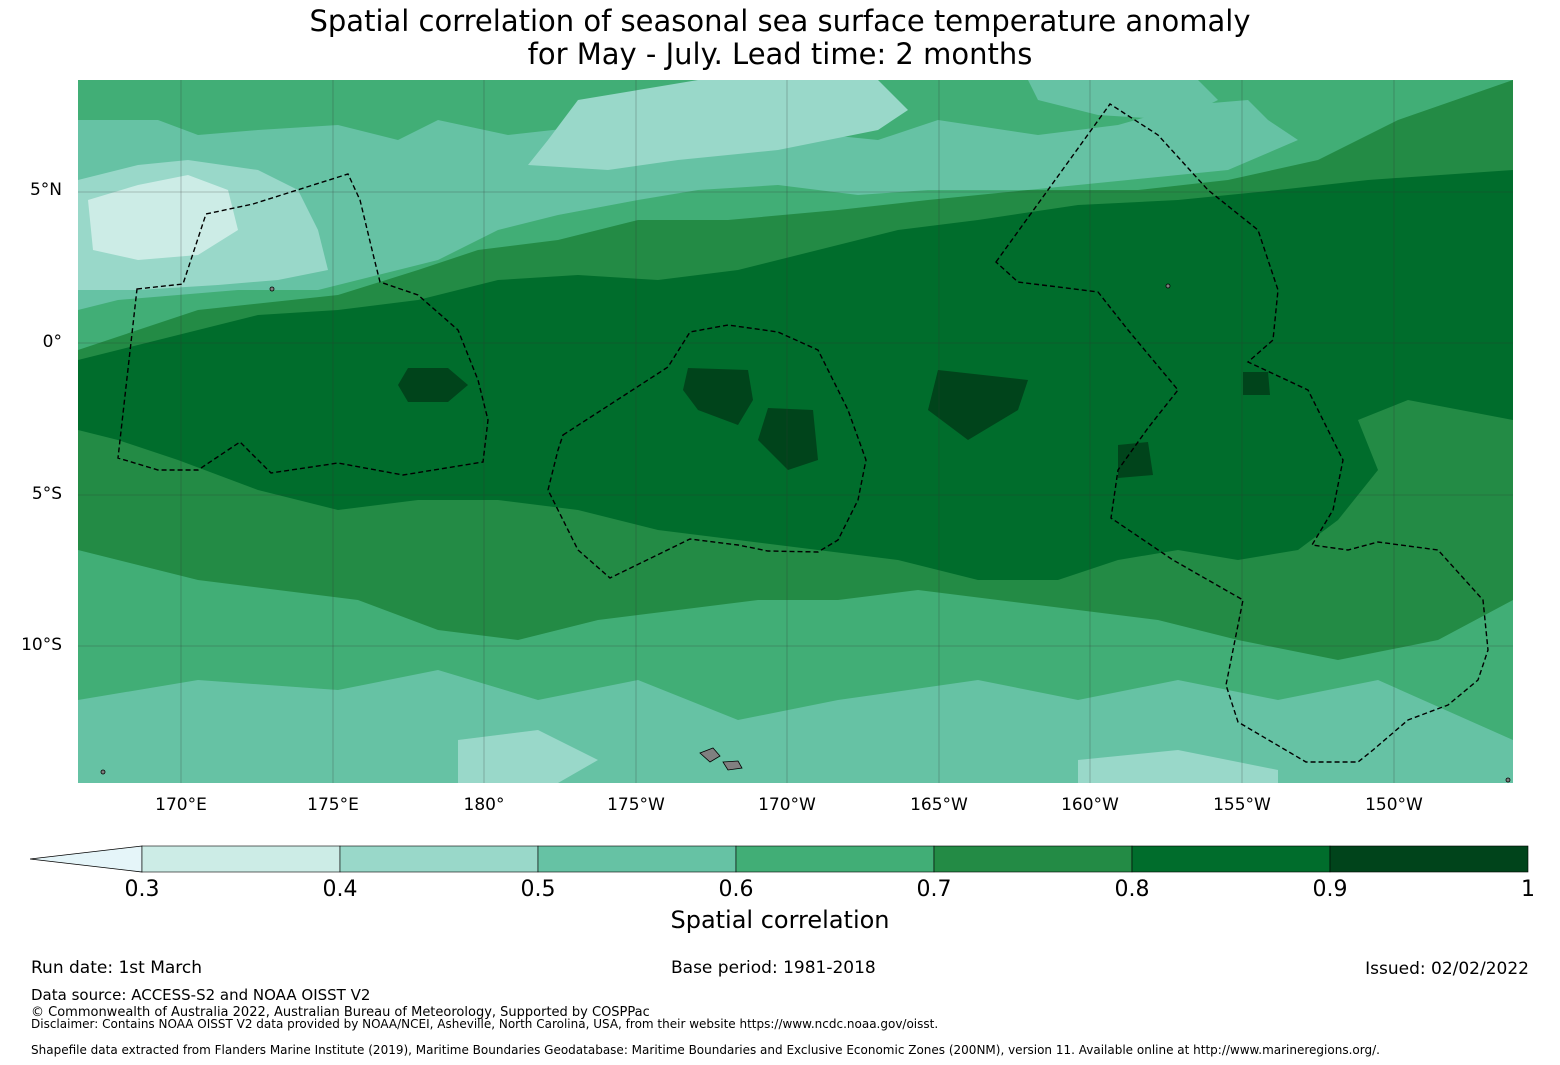 The height and width of the screenshot is (1065, 1560). I want to click on lon-label-175w: 175°W, so click(636, 805).